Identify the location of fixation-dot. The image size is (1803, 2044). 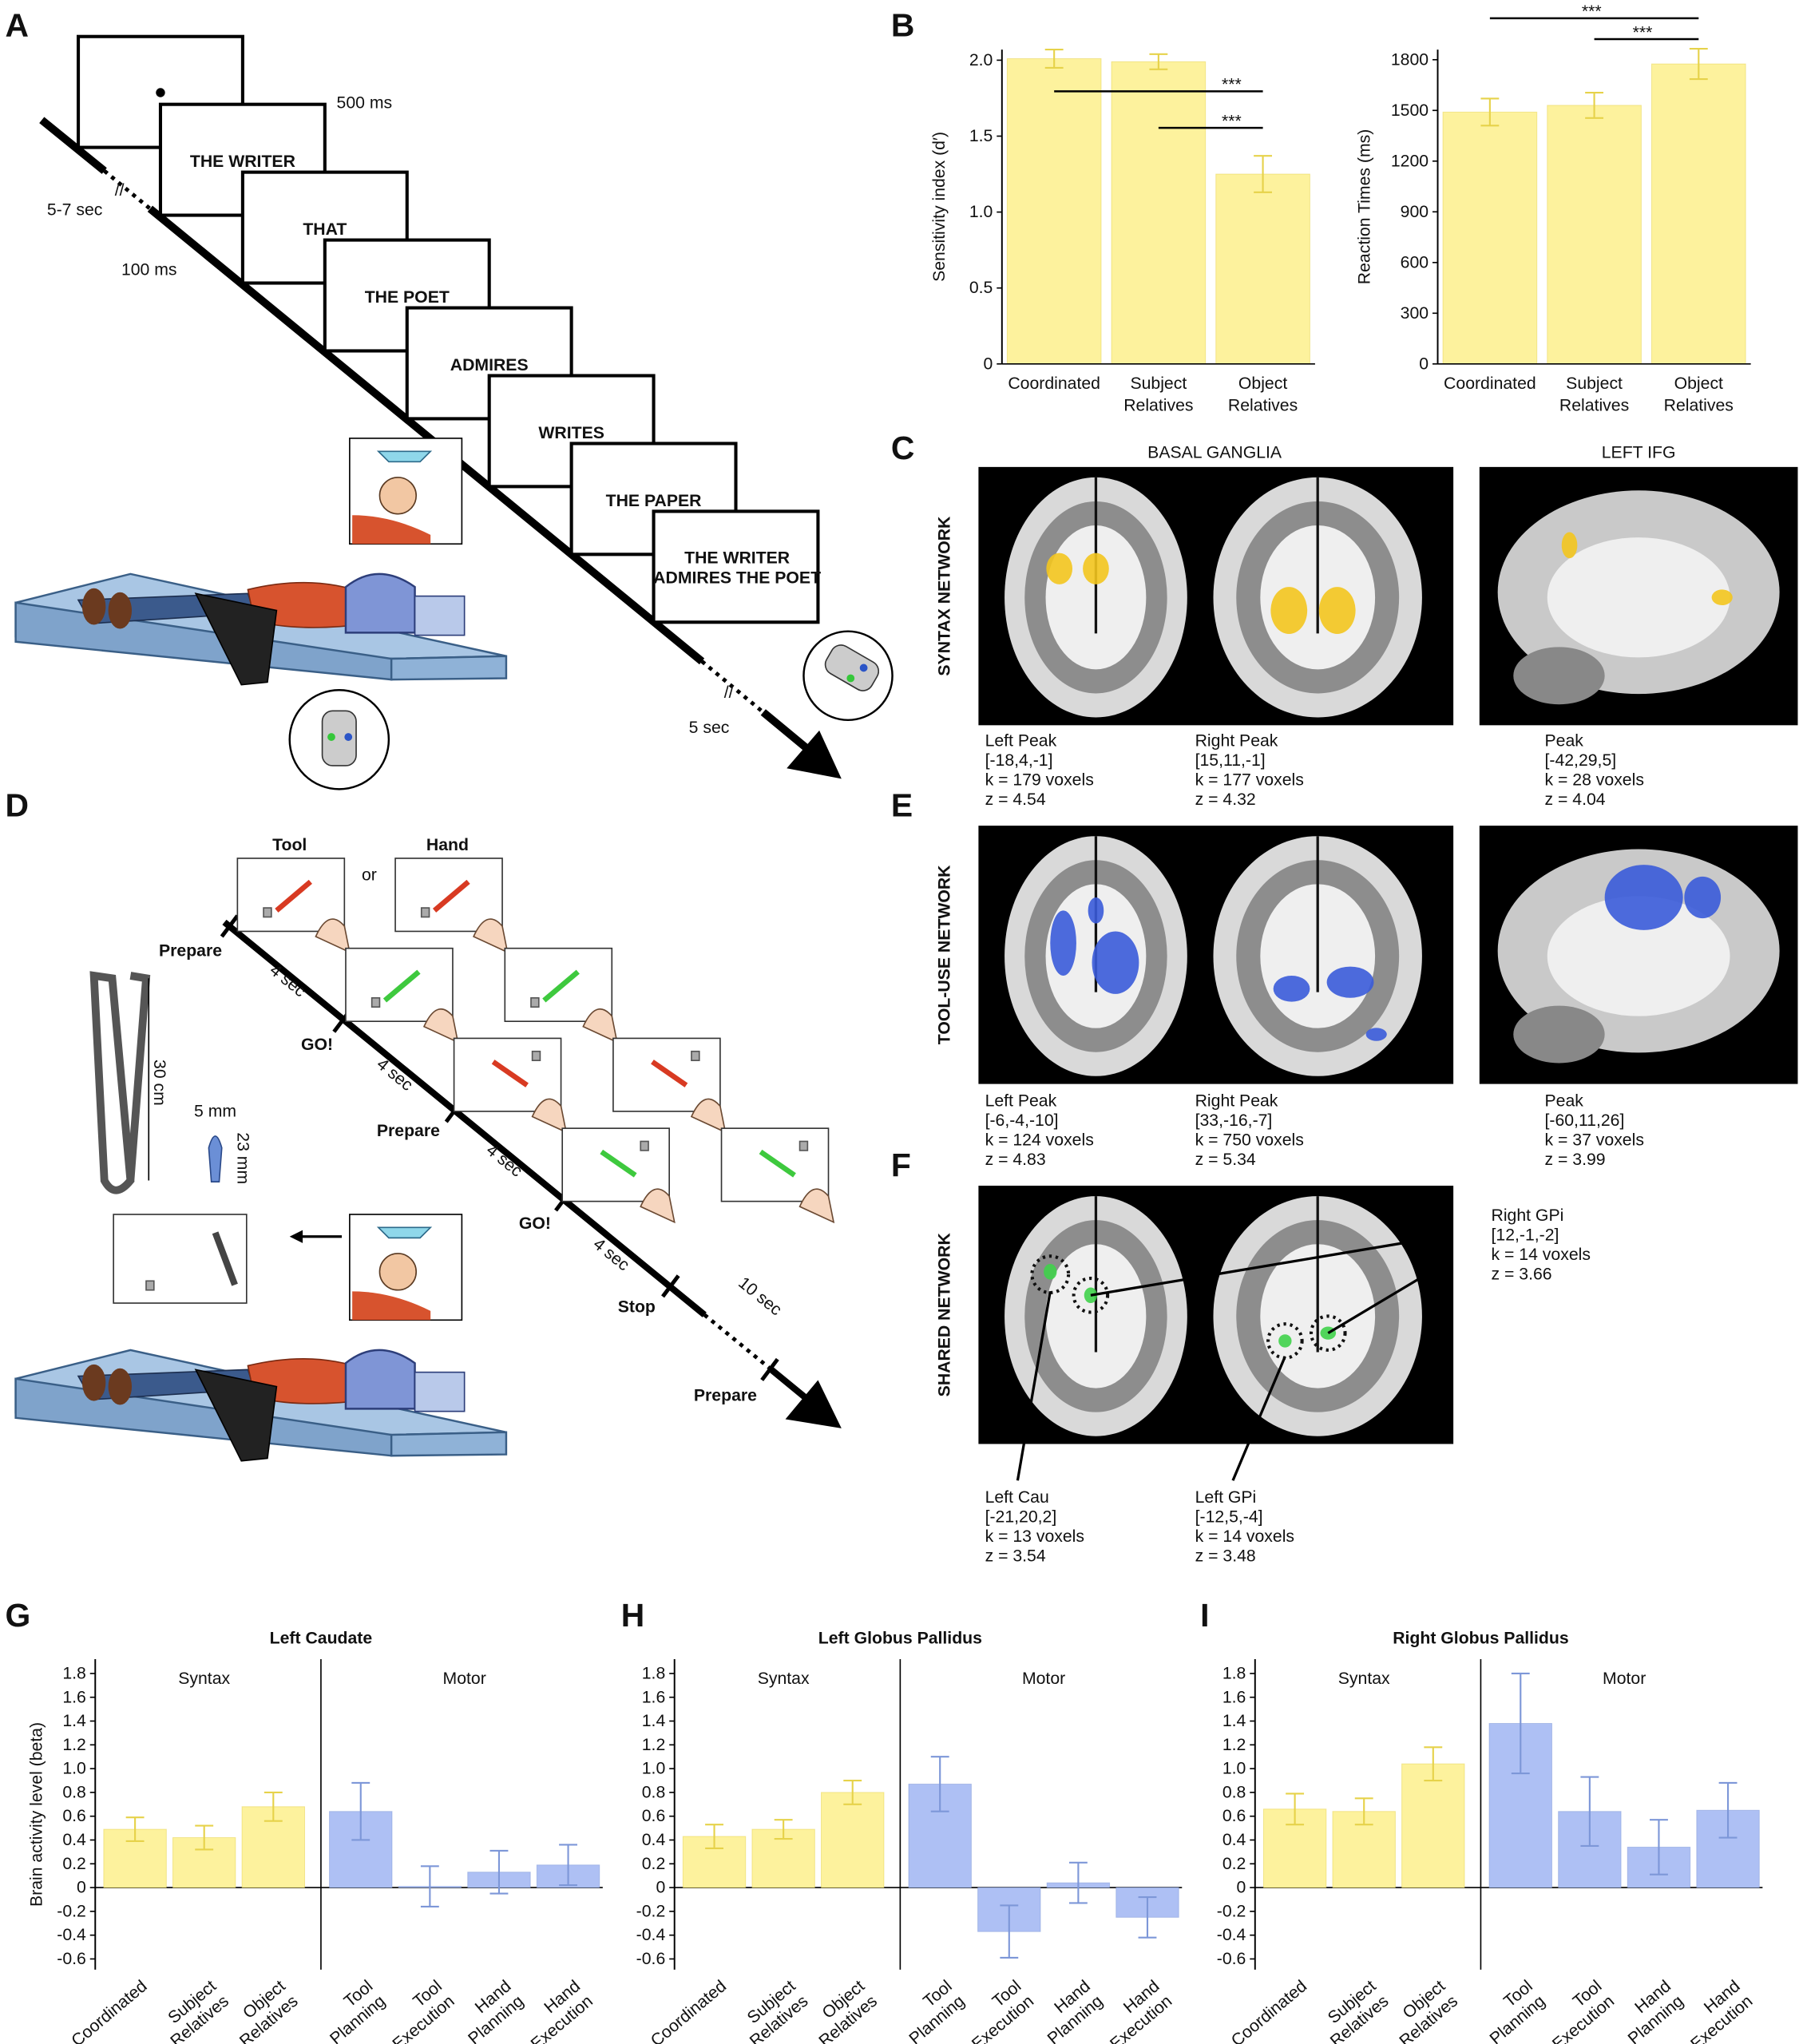
(160, 92).